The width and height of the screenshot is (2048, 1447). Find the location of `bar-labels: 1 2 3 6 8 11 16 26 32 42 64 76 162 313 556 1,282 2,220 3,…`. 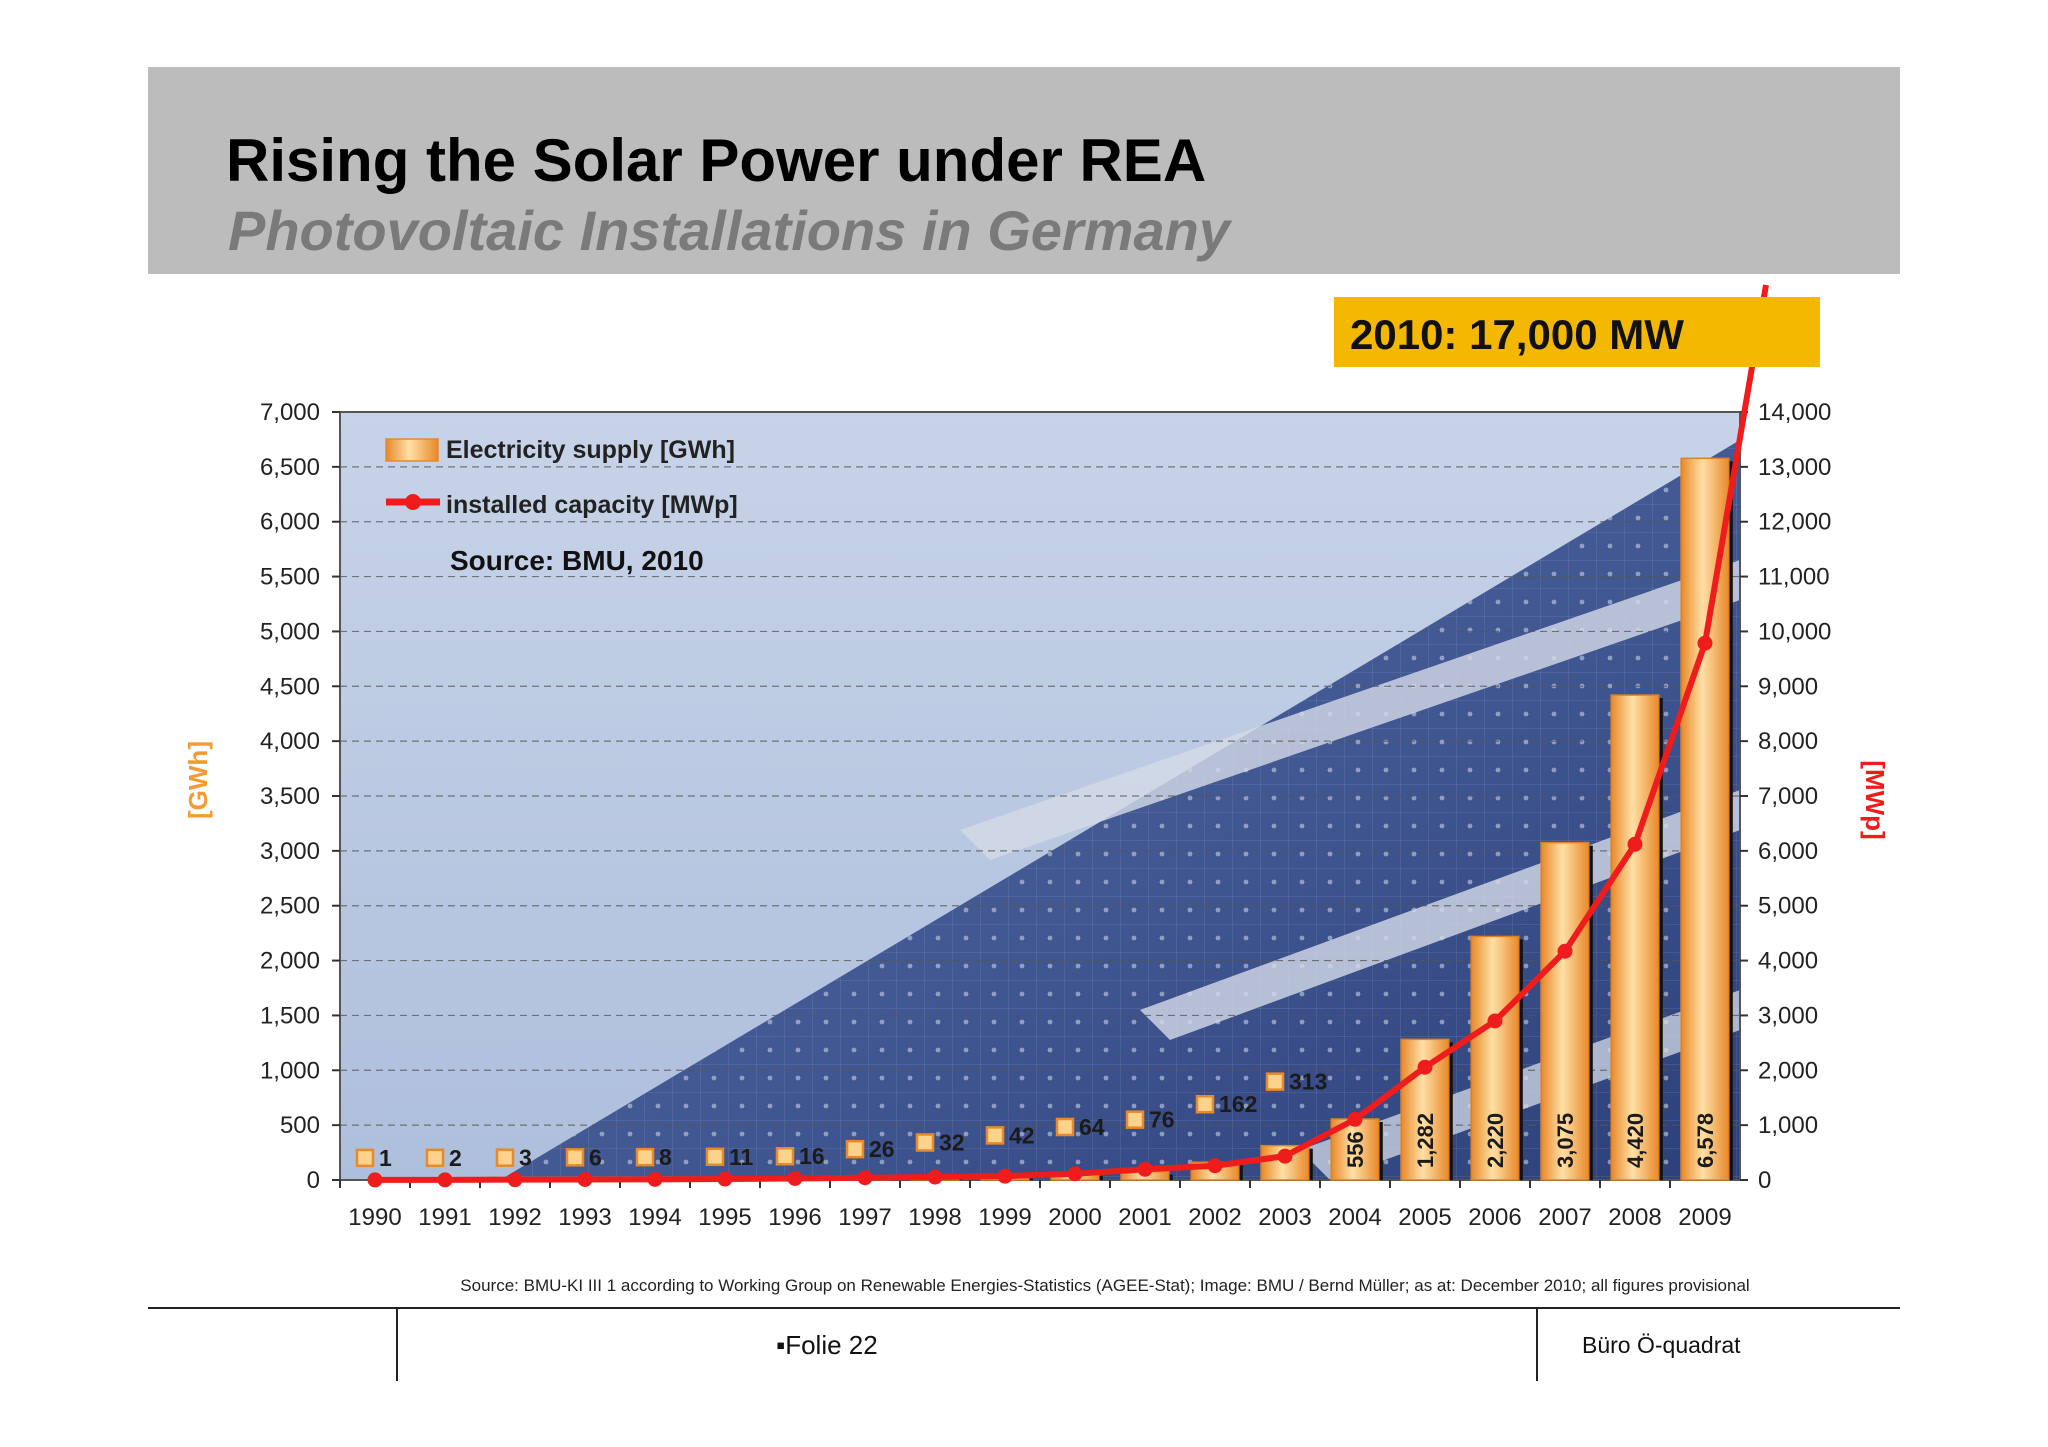

bar-labels: 1 2 3 6 8 11 16 26 32 42 64 76 162 313 556 1,282 2,220 3,… is located at coordinates (1036, 1120).